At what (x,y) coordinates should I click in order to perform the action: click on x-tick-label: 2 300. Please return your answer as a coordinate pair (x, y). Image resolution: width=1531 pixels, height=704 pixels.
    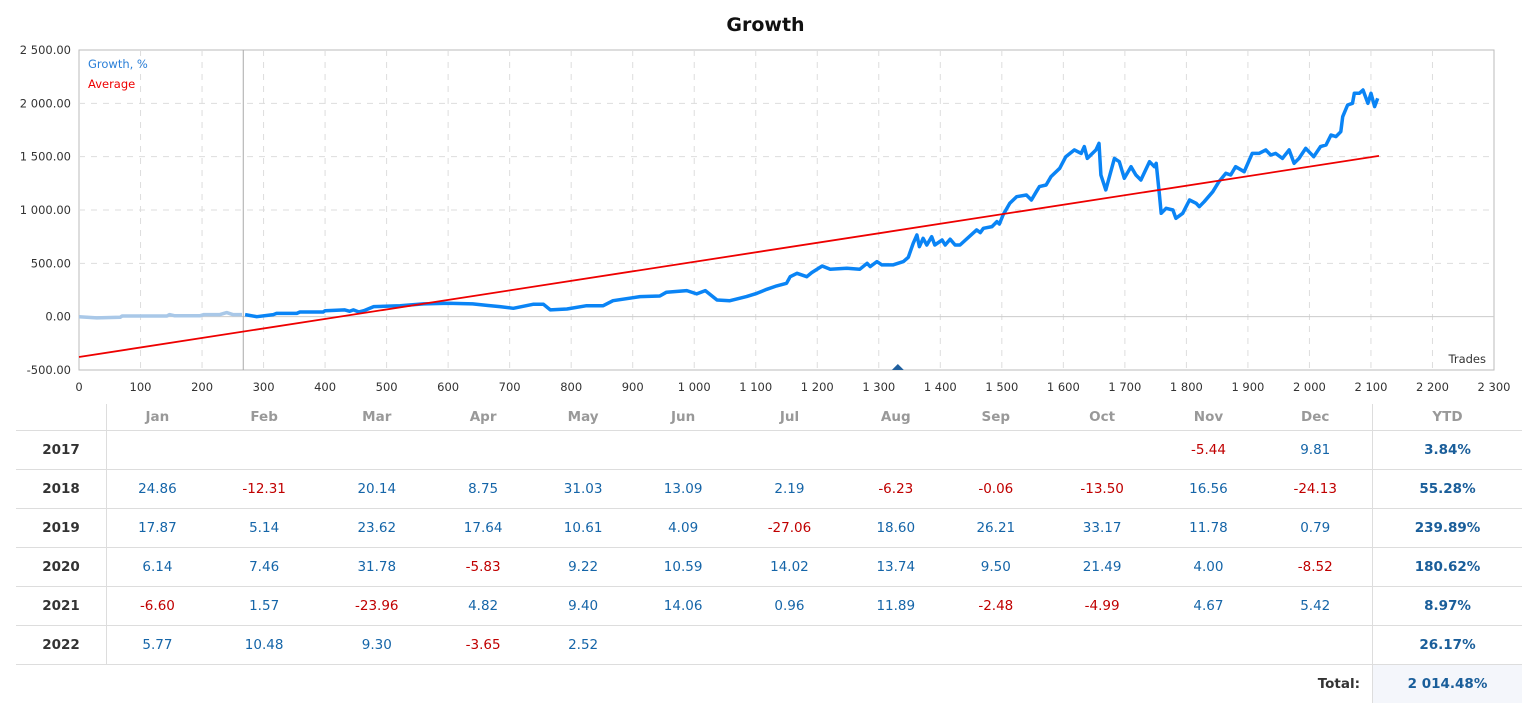
    Looking at the image, I should click on (1494, 387).